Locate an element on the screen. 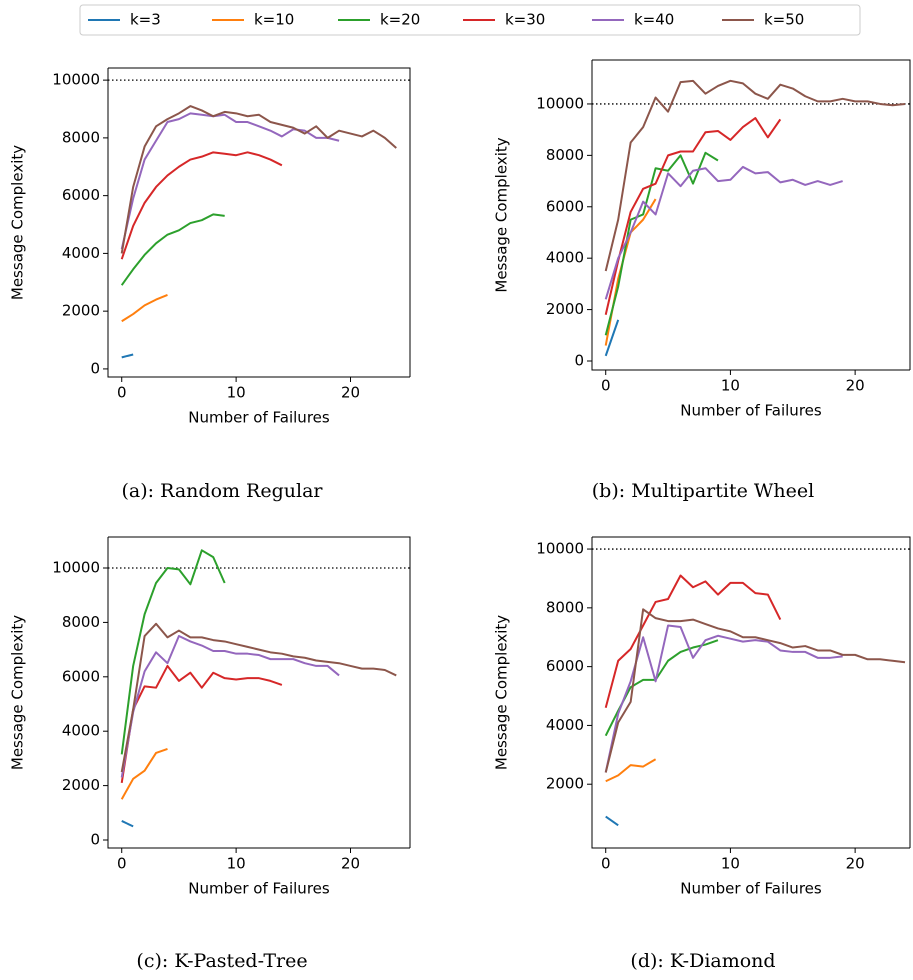  legend-label: k=40 is located at coordinates (654, 20).